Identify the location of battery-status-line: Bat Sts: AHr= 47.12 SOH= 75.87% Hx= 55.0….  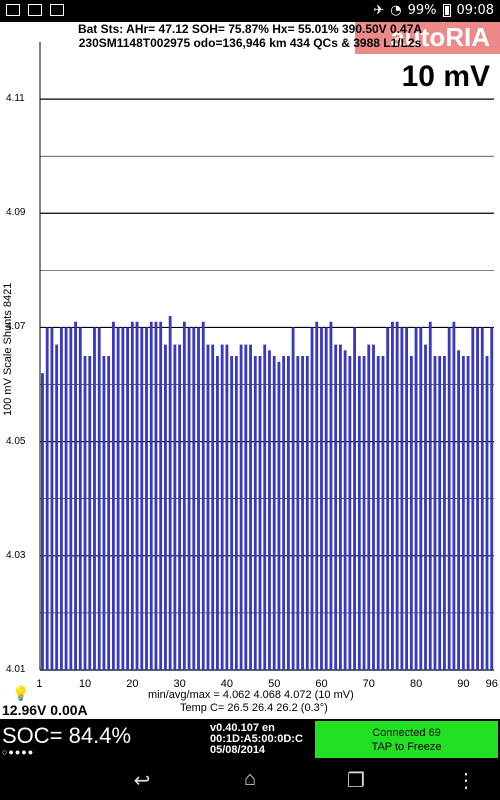
(250, 29).